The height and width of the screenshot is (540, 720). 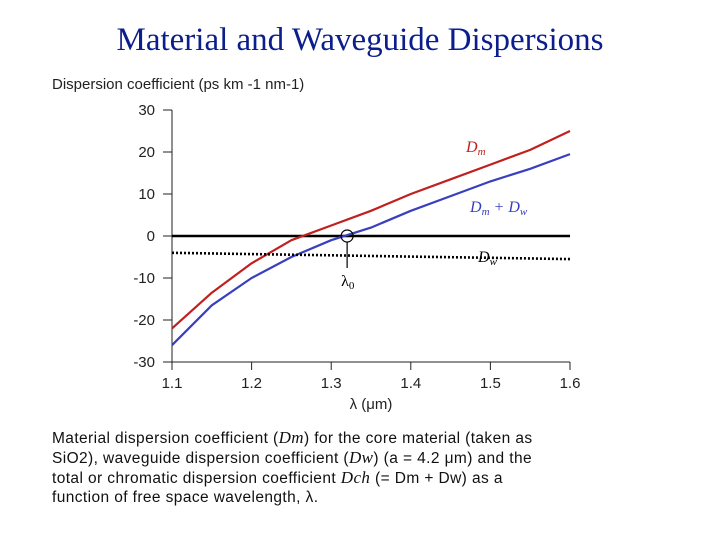 What do you see at coordinates (144, 278) in the screenshot?
I see `y-tick-label: -10` at bounding box center [144, 278].